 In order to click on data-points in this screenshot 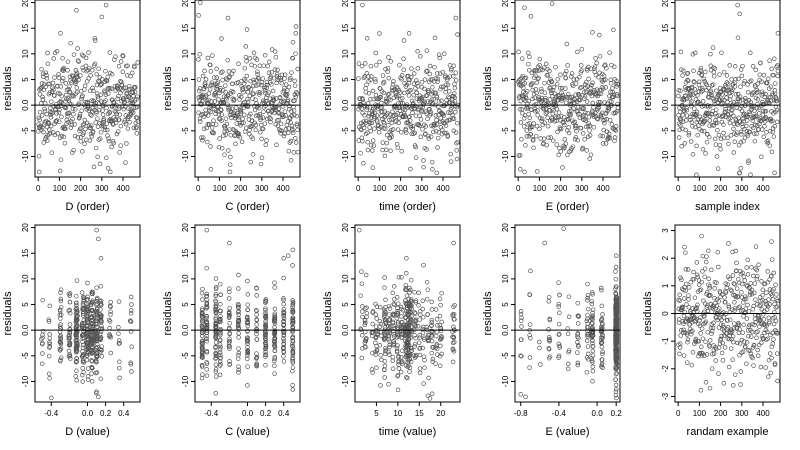, I will do `click(247, 311)`.